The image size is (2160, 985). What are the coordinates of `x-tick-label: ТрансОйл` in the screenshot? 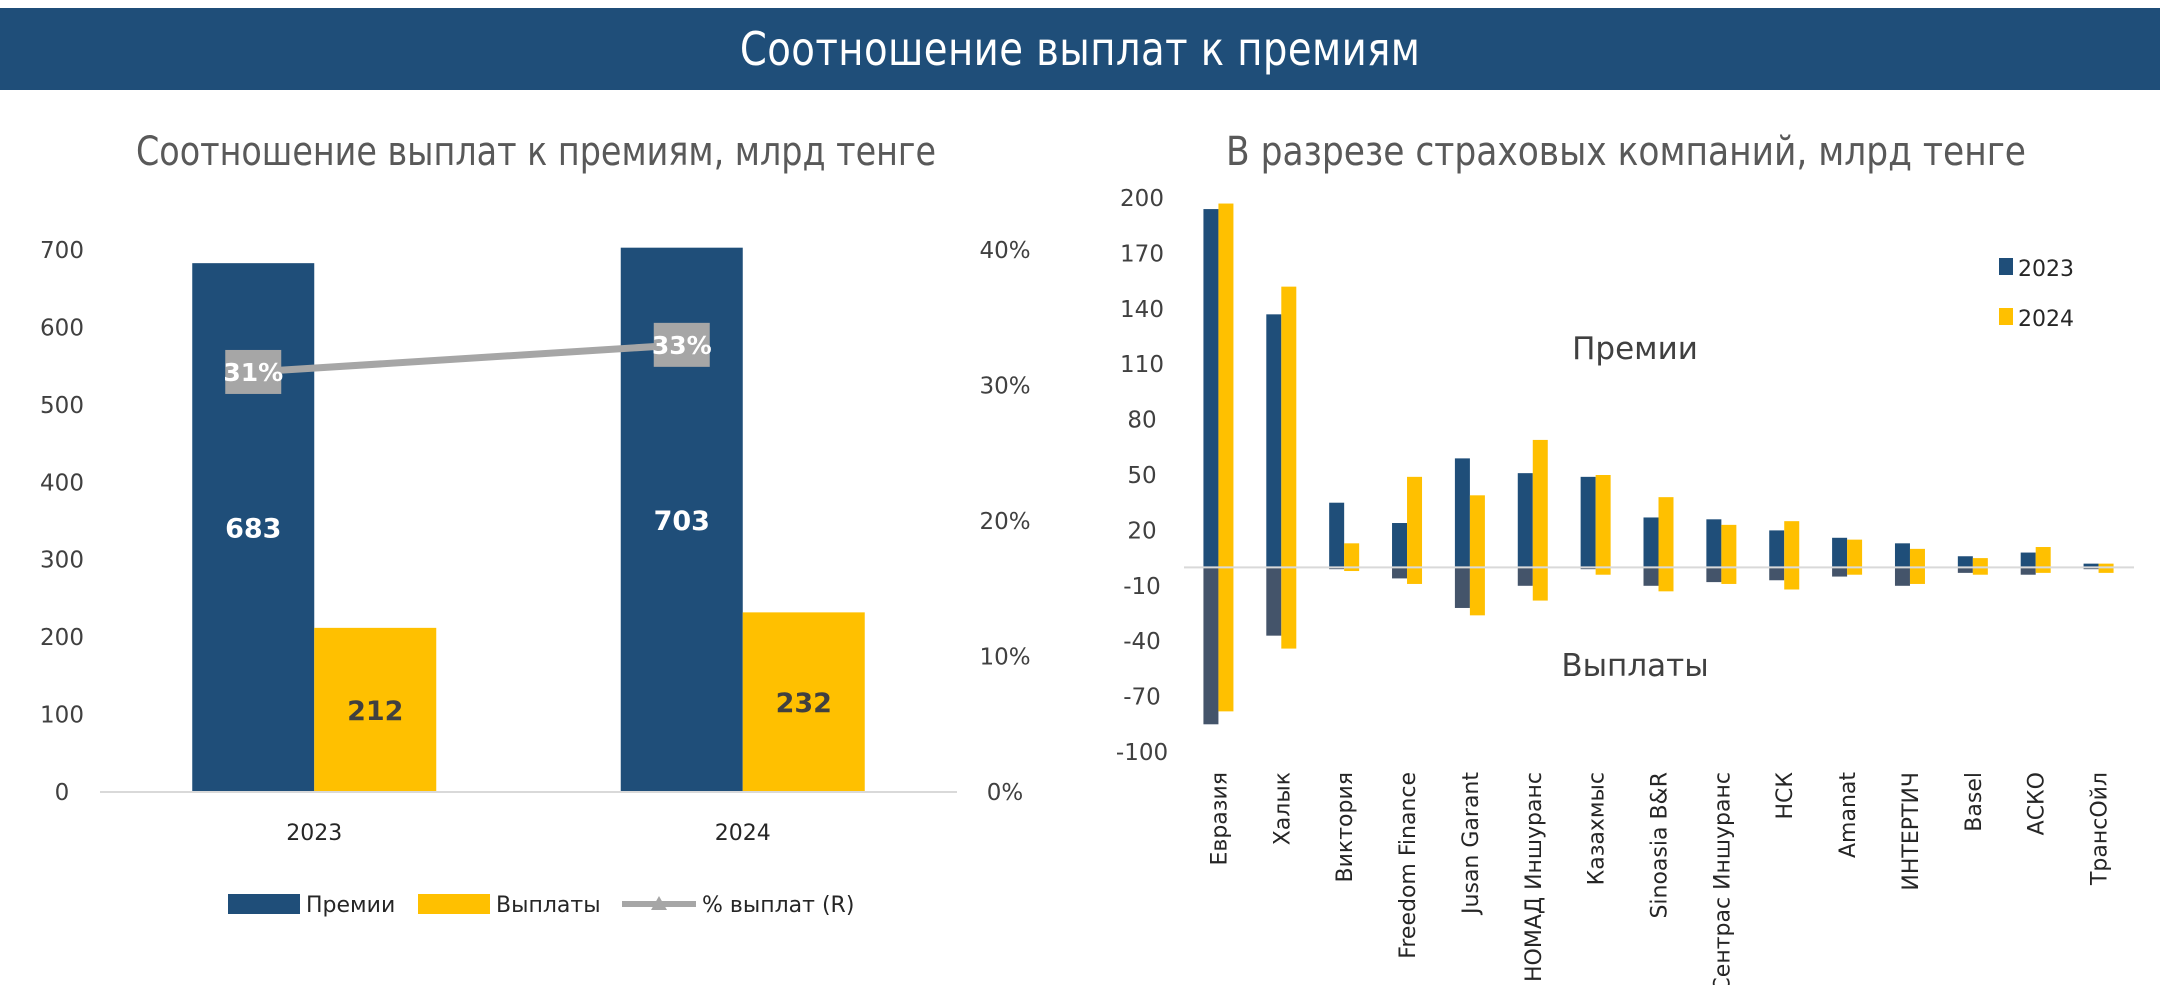 It's located at (2100, 829).